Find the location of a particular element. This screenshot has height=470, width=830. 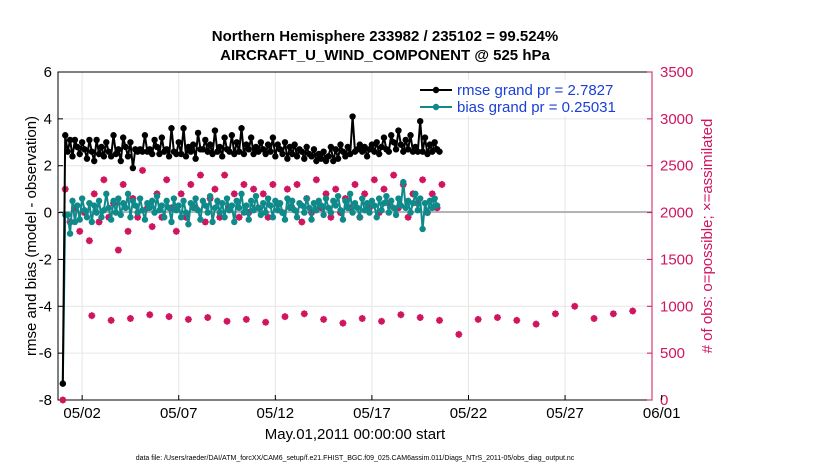

legend-bias-marker is located at coordinates (436, 107).